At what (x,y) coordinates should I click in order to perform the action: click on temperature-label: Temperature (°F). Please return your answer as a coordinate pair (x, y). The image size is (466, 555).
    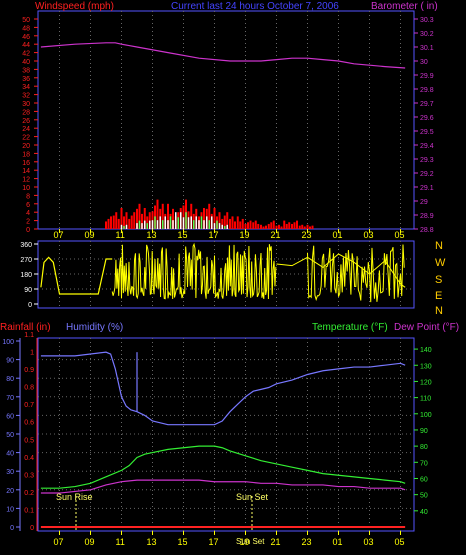
    Looking at the image, I should click on (350, 327).